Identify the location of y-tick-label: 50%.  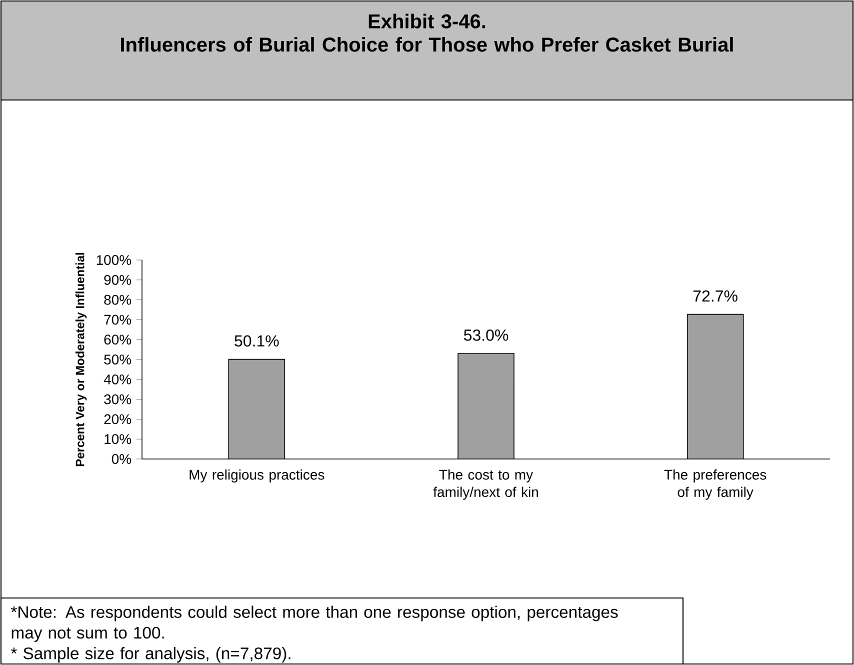
(118, 359).